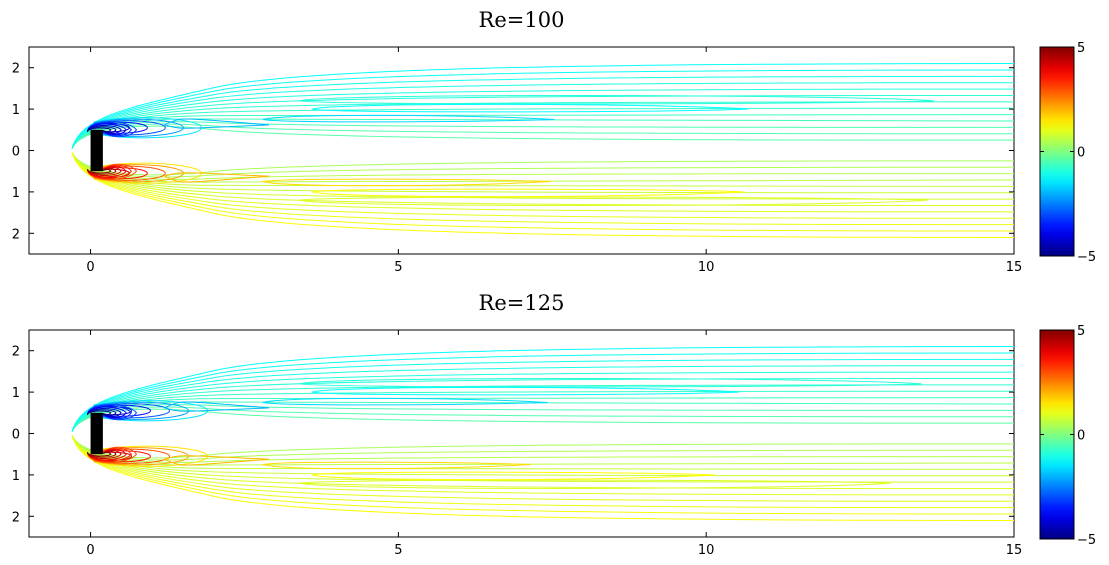 This screenshot has height=565, width=1109. What do you see at coordinates (522, 303) in the screenshot?
I see `chart-title: Re=125` at bounding box center [522, 303].